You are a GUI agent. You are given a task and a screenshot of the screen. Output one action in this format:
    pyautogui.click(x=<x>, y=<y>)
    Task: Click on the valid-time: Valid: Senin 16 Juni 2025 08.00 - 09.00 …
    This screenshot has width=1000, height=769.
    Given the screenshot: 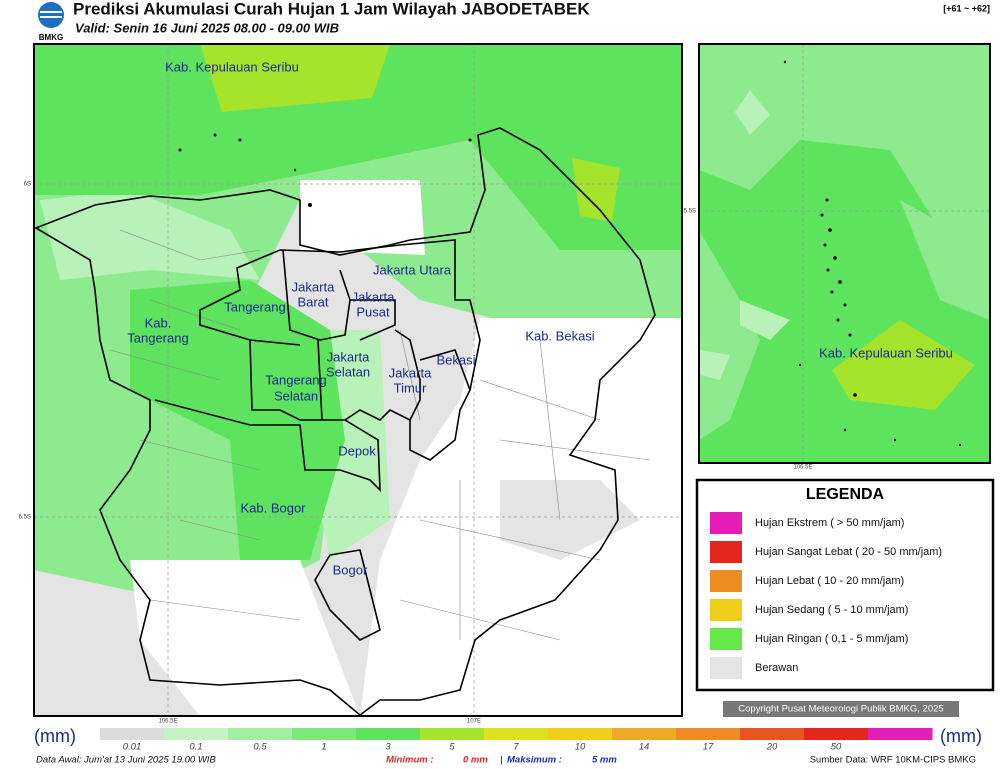 What is the action you would take?
    pyautogui.click(x=207, y=27)
    